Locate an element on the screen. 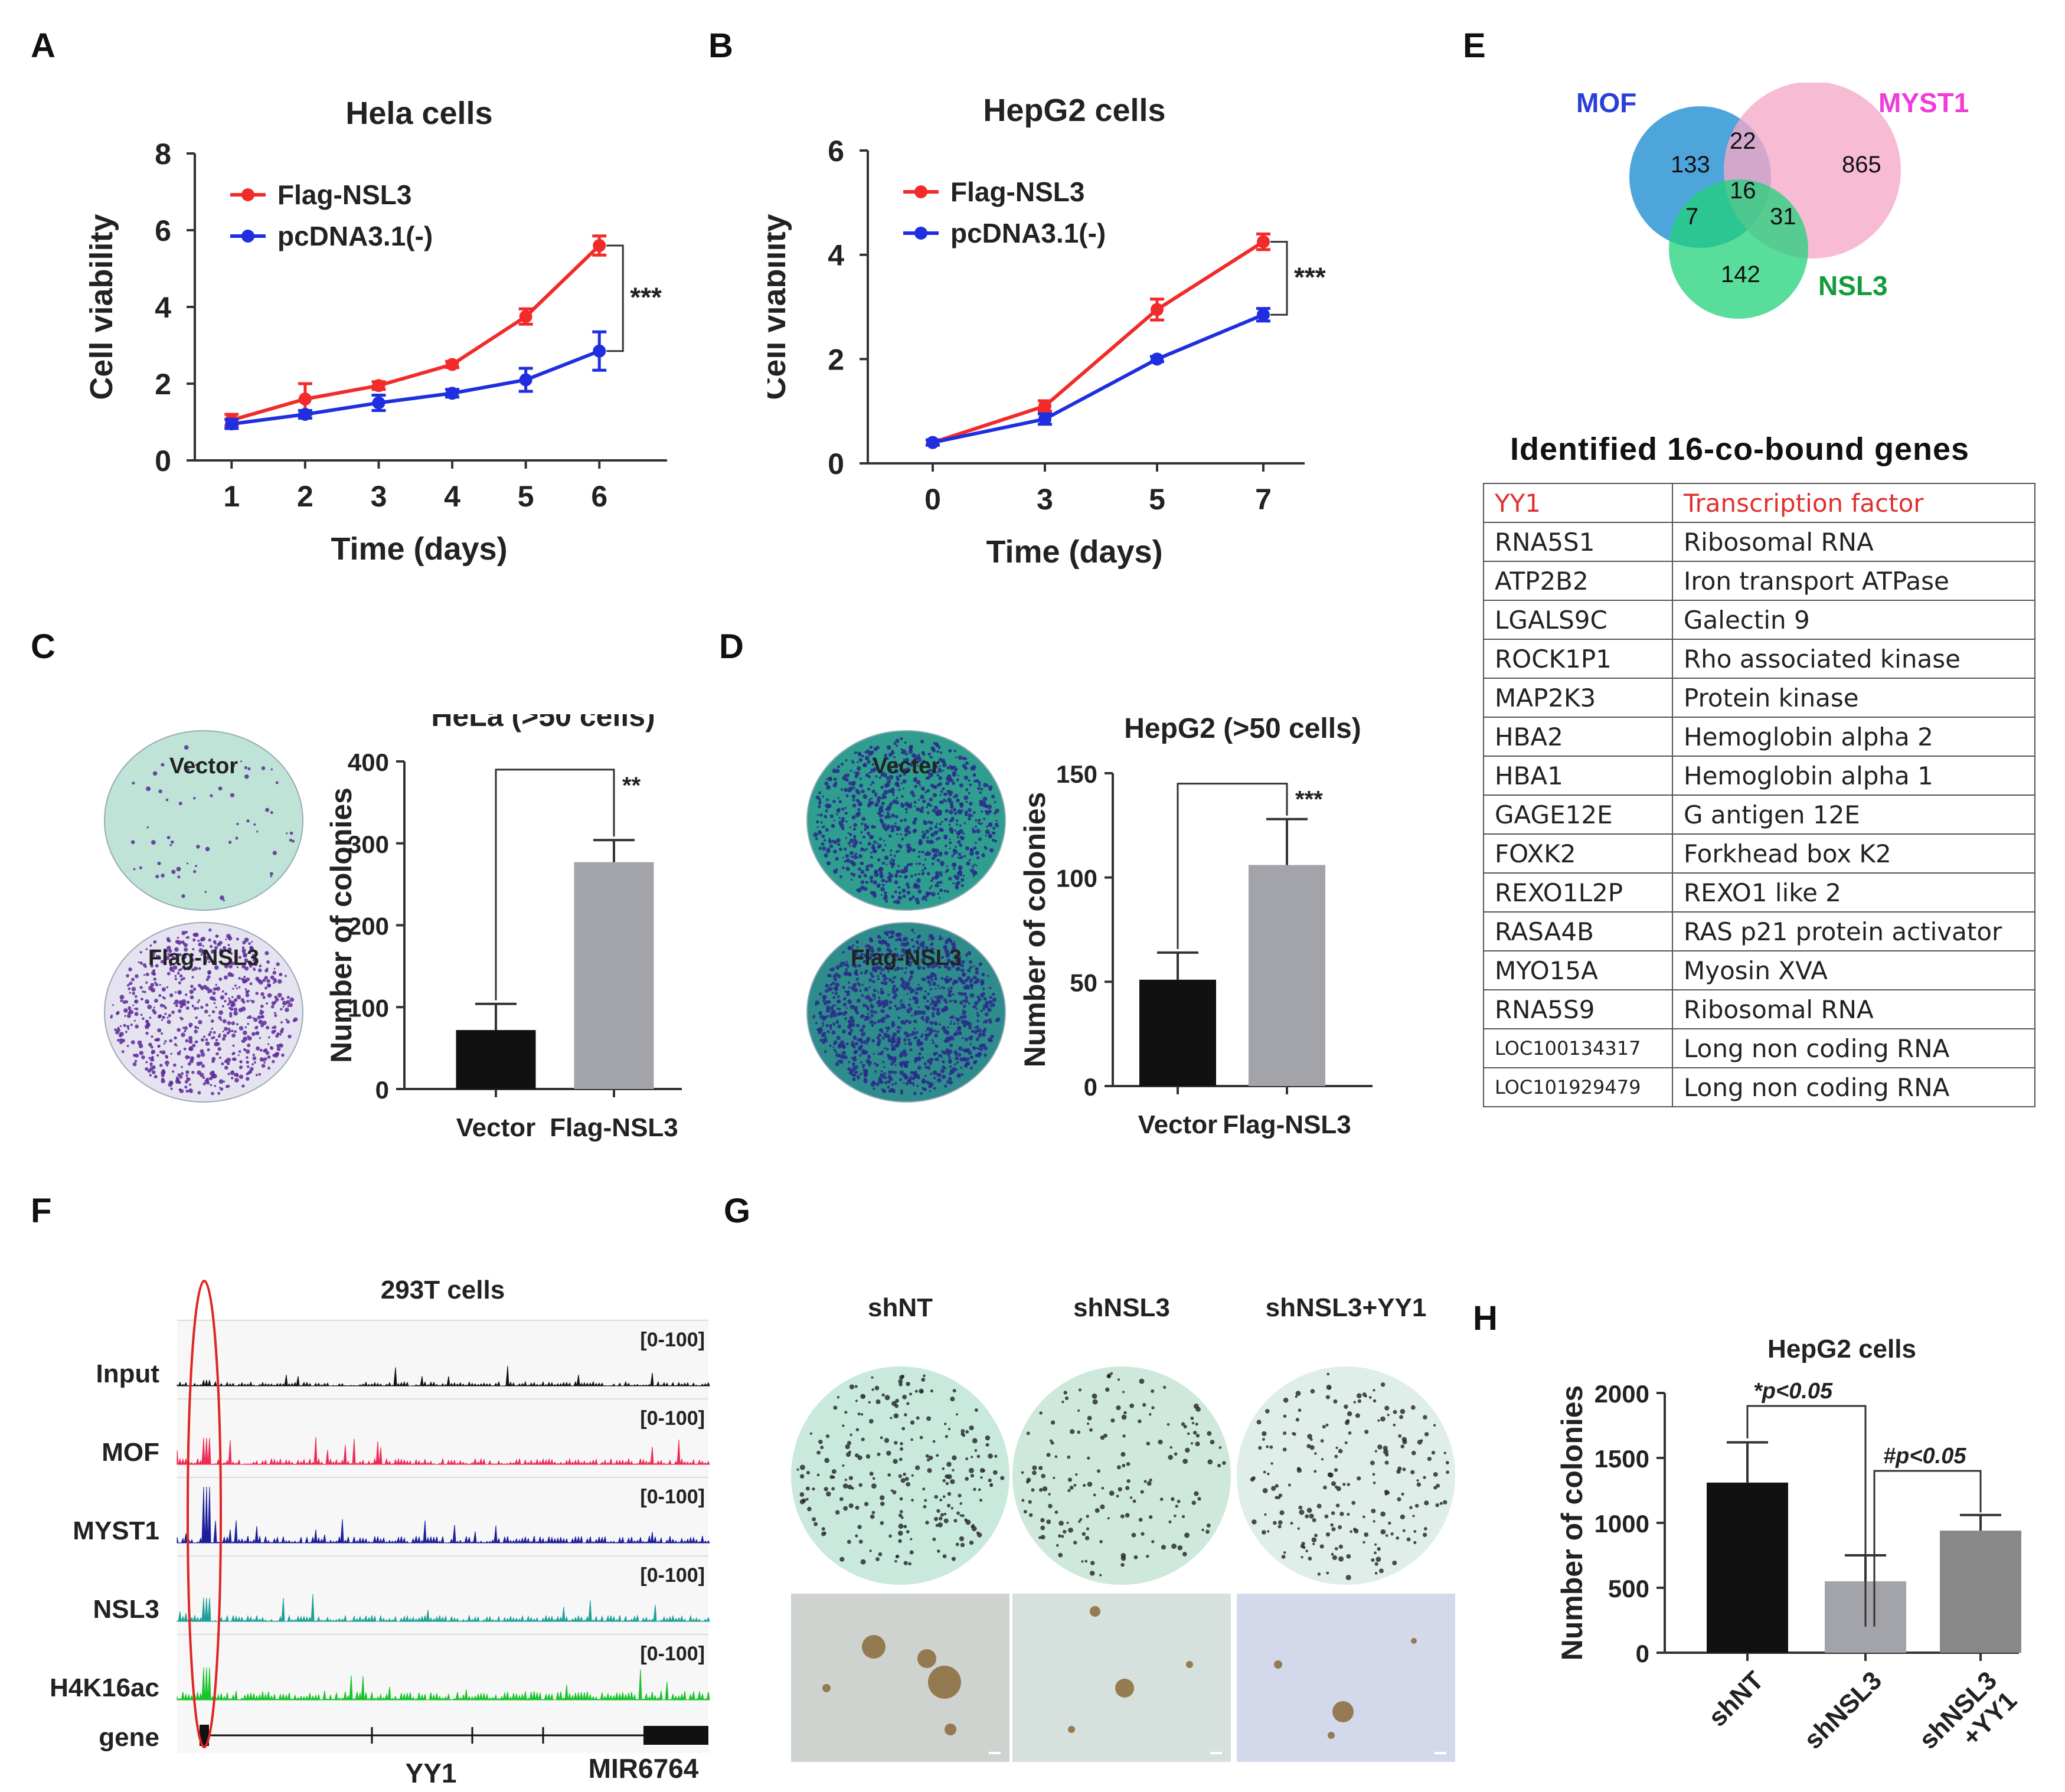 This screenshot has width=2065, height=1792. gene-table-row: LGALS9C Galectin 9 is located at coordinates (1759, 620).